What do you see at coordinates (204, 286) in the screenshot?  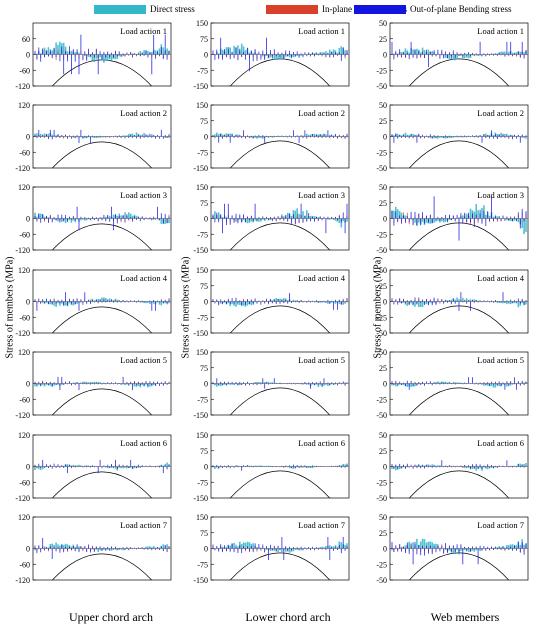 I see `ytick-label-lower-r4-75: 75` at bounding box center [204, 286].